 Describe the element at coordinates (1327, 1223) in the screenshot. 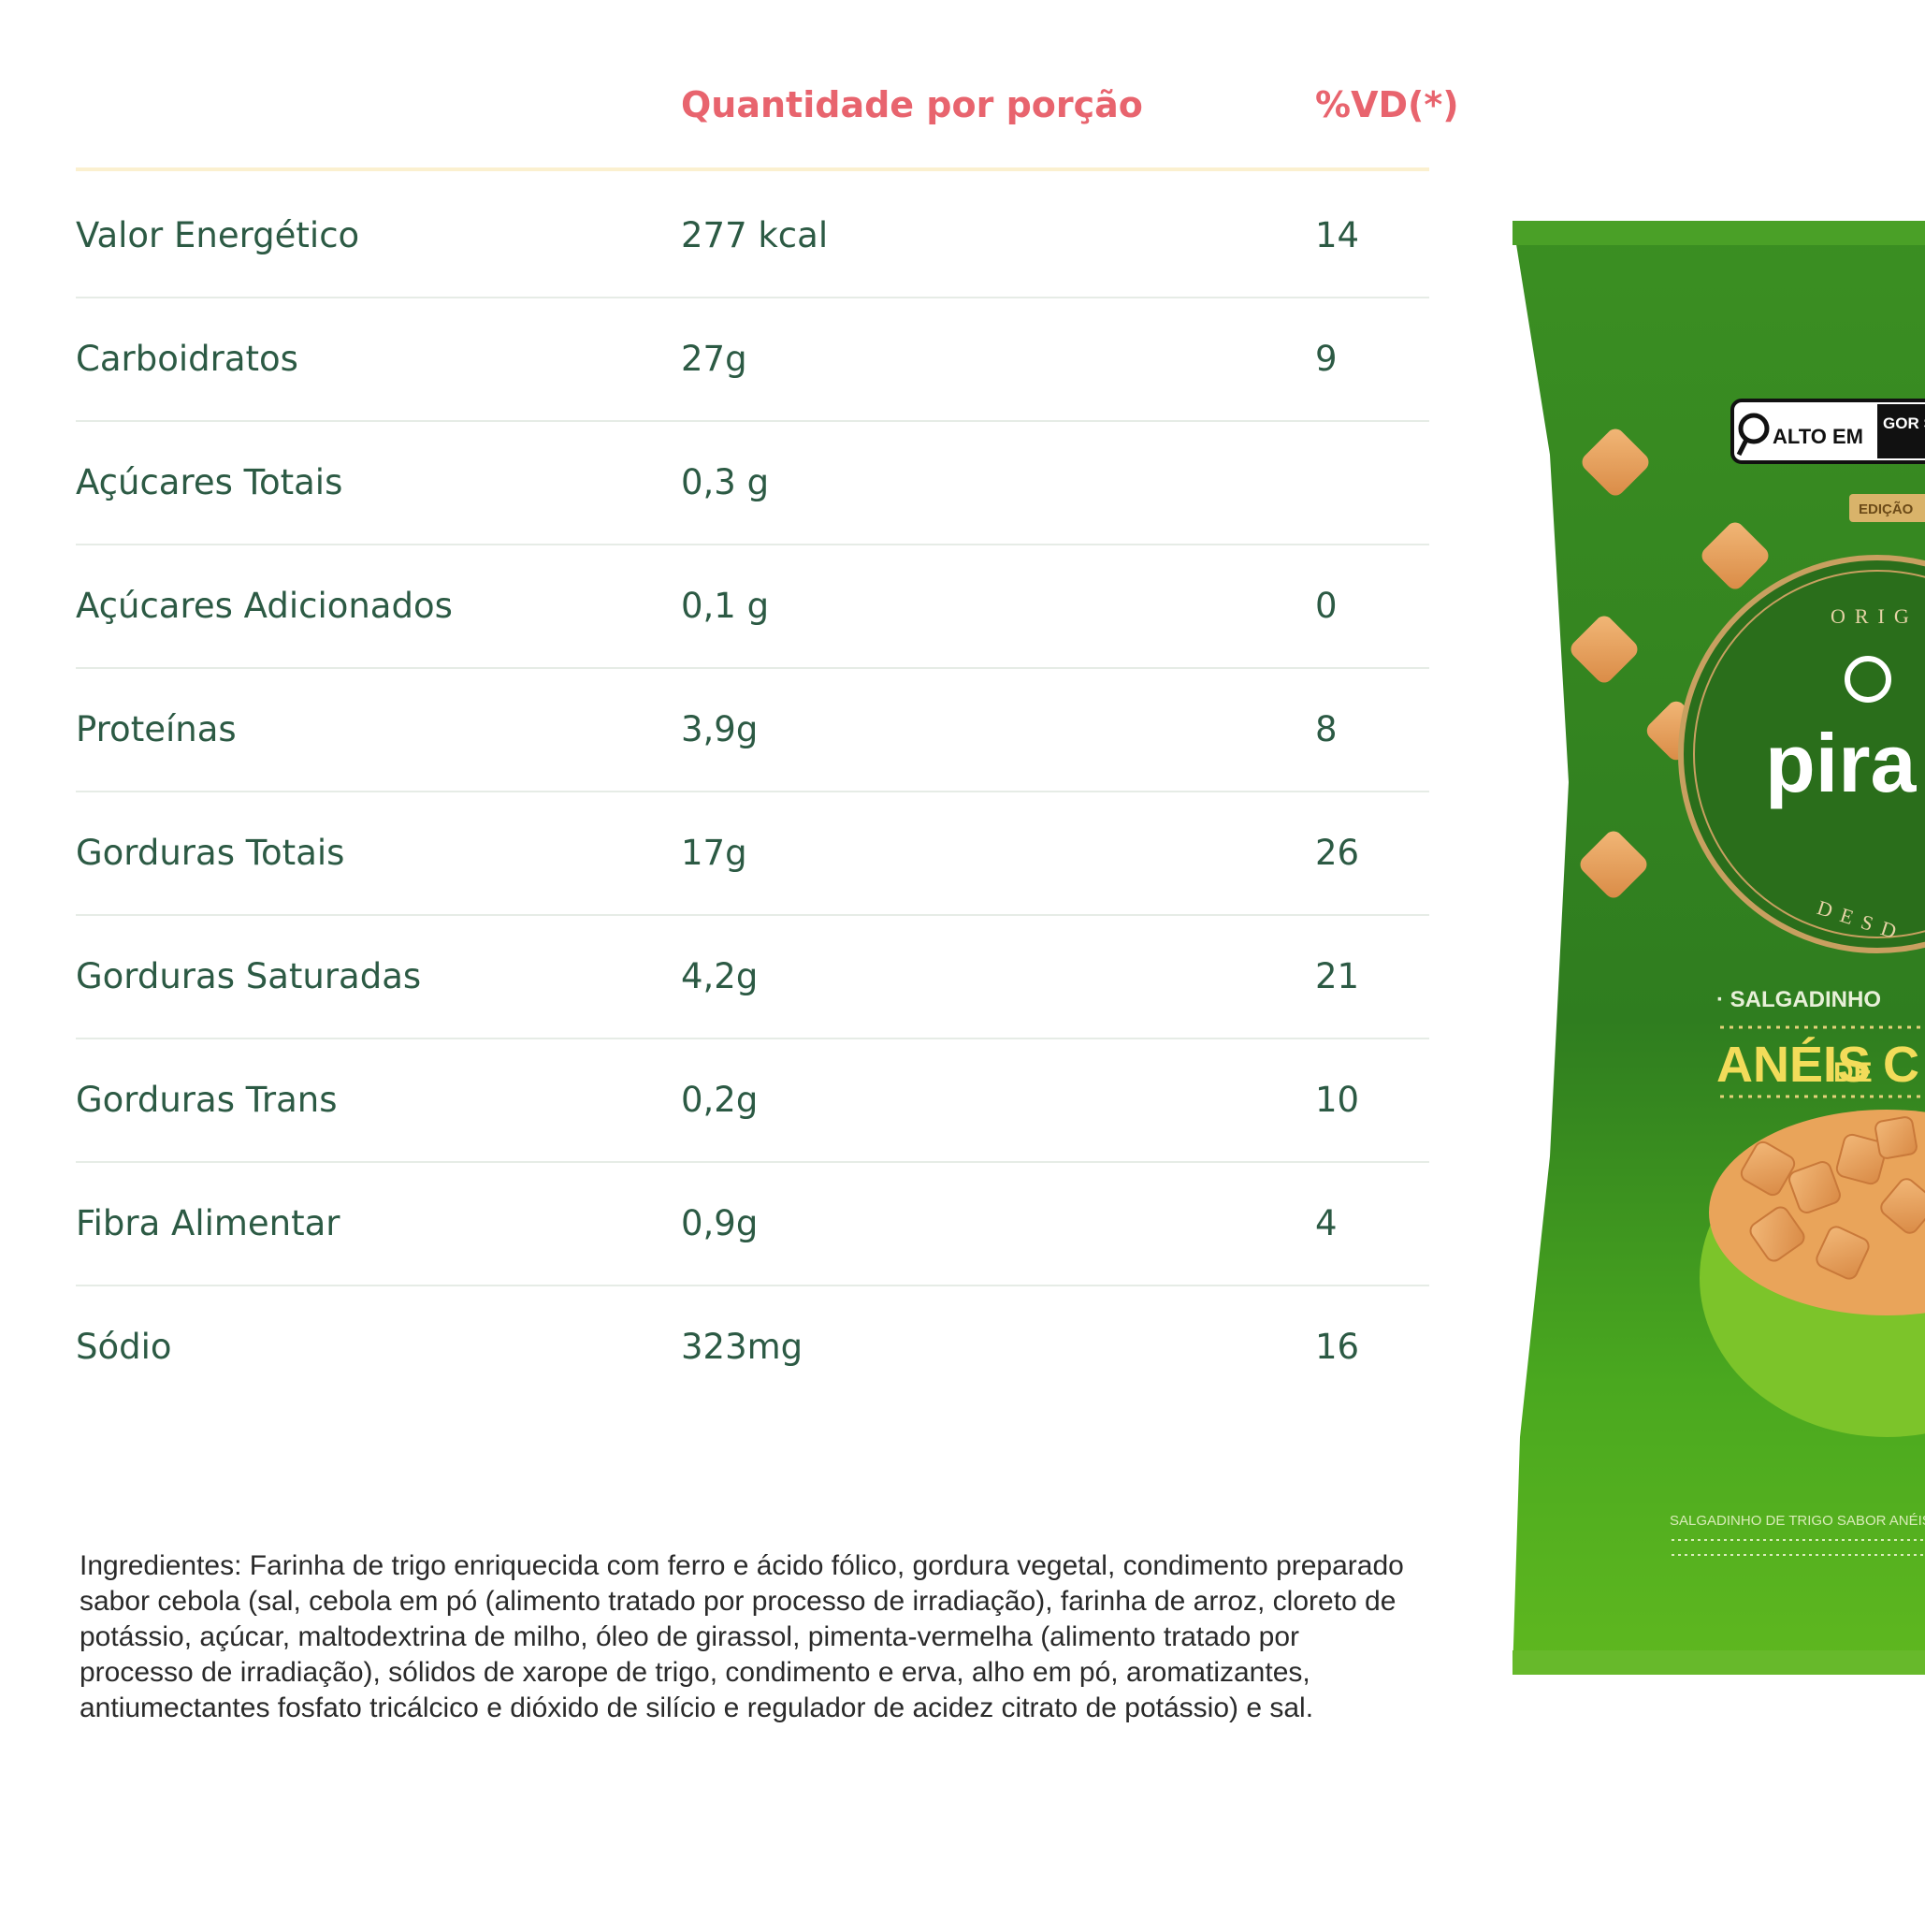

I see `nutrient-daily-value: 4` at that location.